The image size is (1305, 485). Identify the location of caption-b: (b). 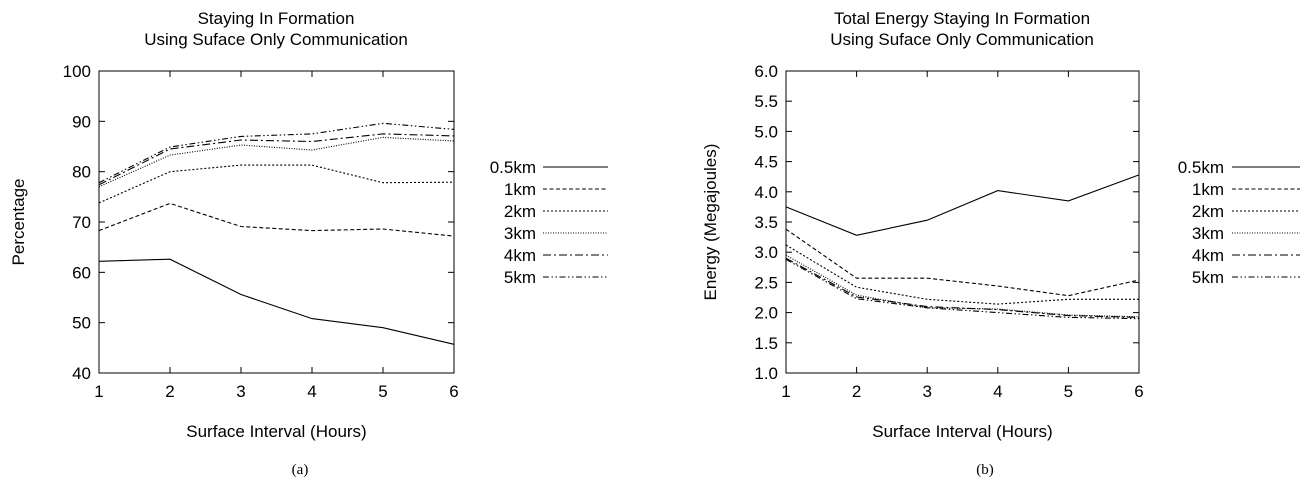
(985, 470).